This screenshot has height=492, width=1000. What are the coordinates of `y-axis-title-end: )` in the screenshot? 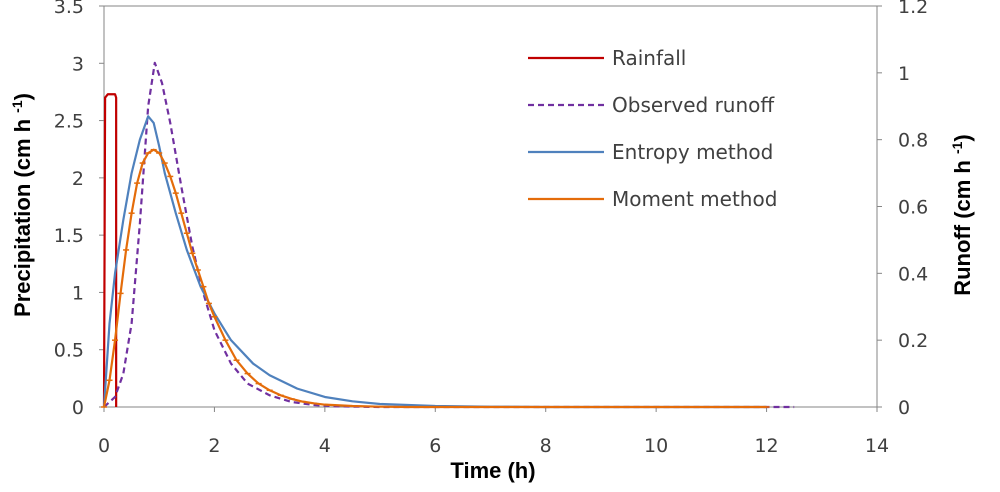 It's located at (22, 96).